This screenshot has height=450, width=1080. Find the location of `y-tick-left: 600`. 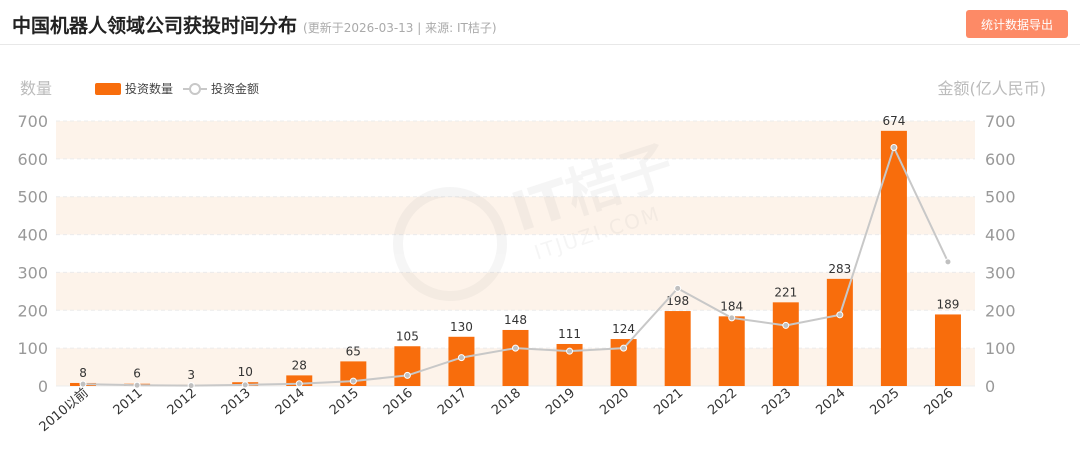

y-tick-left: 600 is located at coordinates (32, 159).